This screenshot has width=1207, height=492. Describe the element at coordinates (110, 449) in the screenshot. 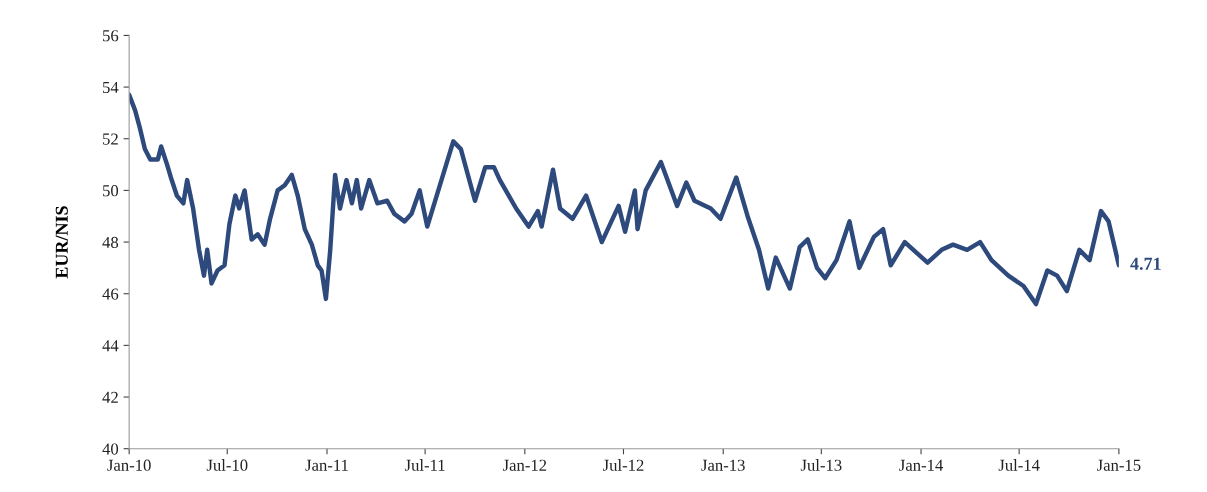

I see `y-tick-label: 40` at that location.